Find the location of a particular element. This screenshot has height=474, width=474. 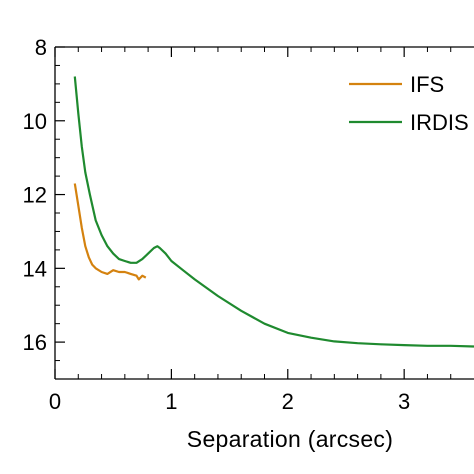

series-line-ifs is located at coordinates (110, 232).